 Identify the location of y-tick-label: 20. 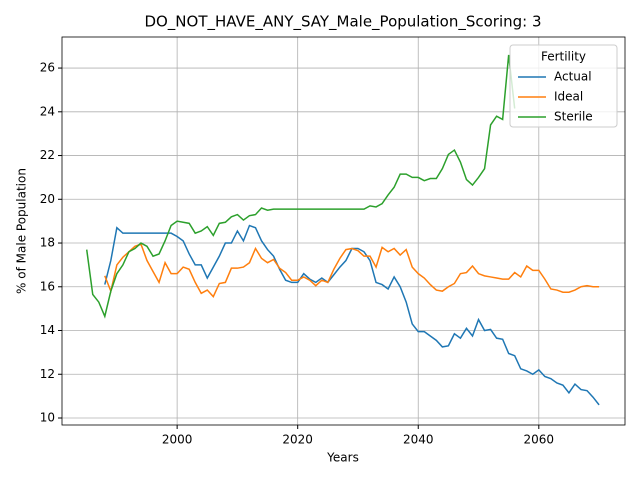
(47, 199).